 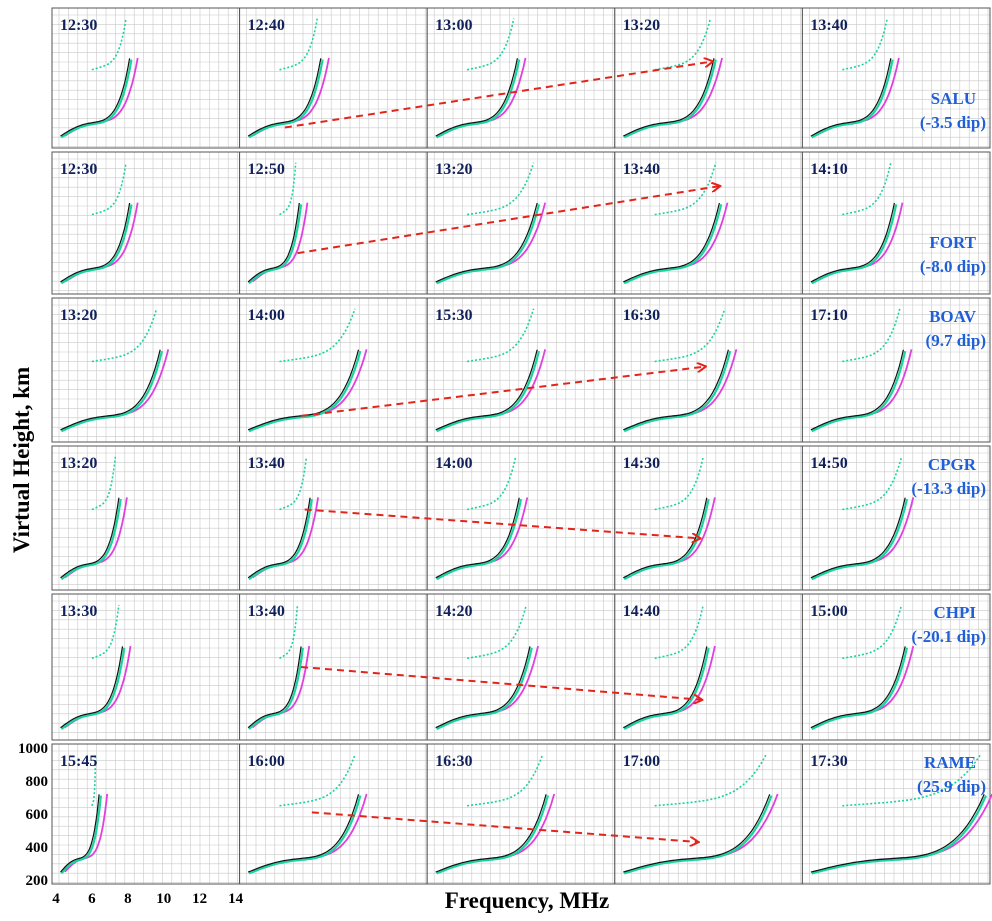 I want to click on time-label: 14:40, so click(x=641, y=611).